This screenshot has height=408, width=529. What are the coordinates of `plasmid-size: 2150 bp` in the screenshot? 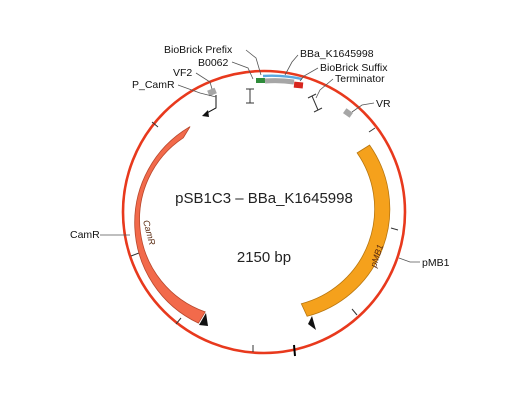 It's located at (264, 257).